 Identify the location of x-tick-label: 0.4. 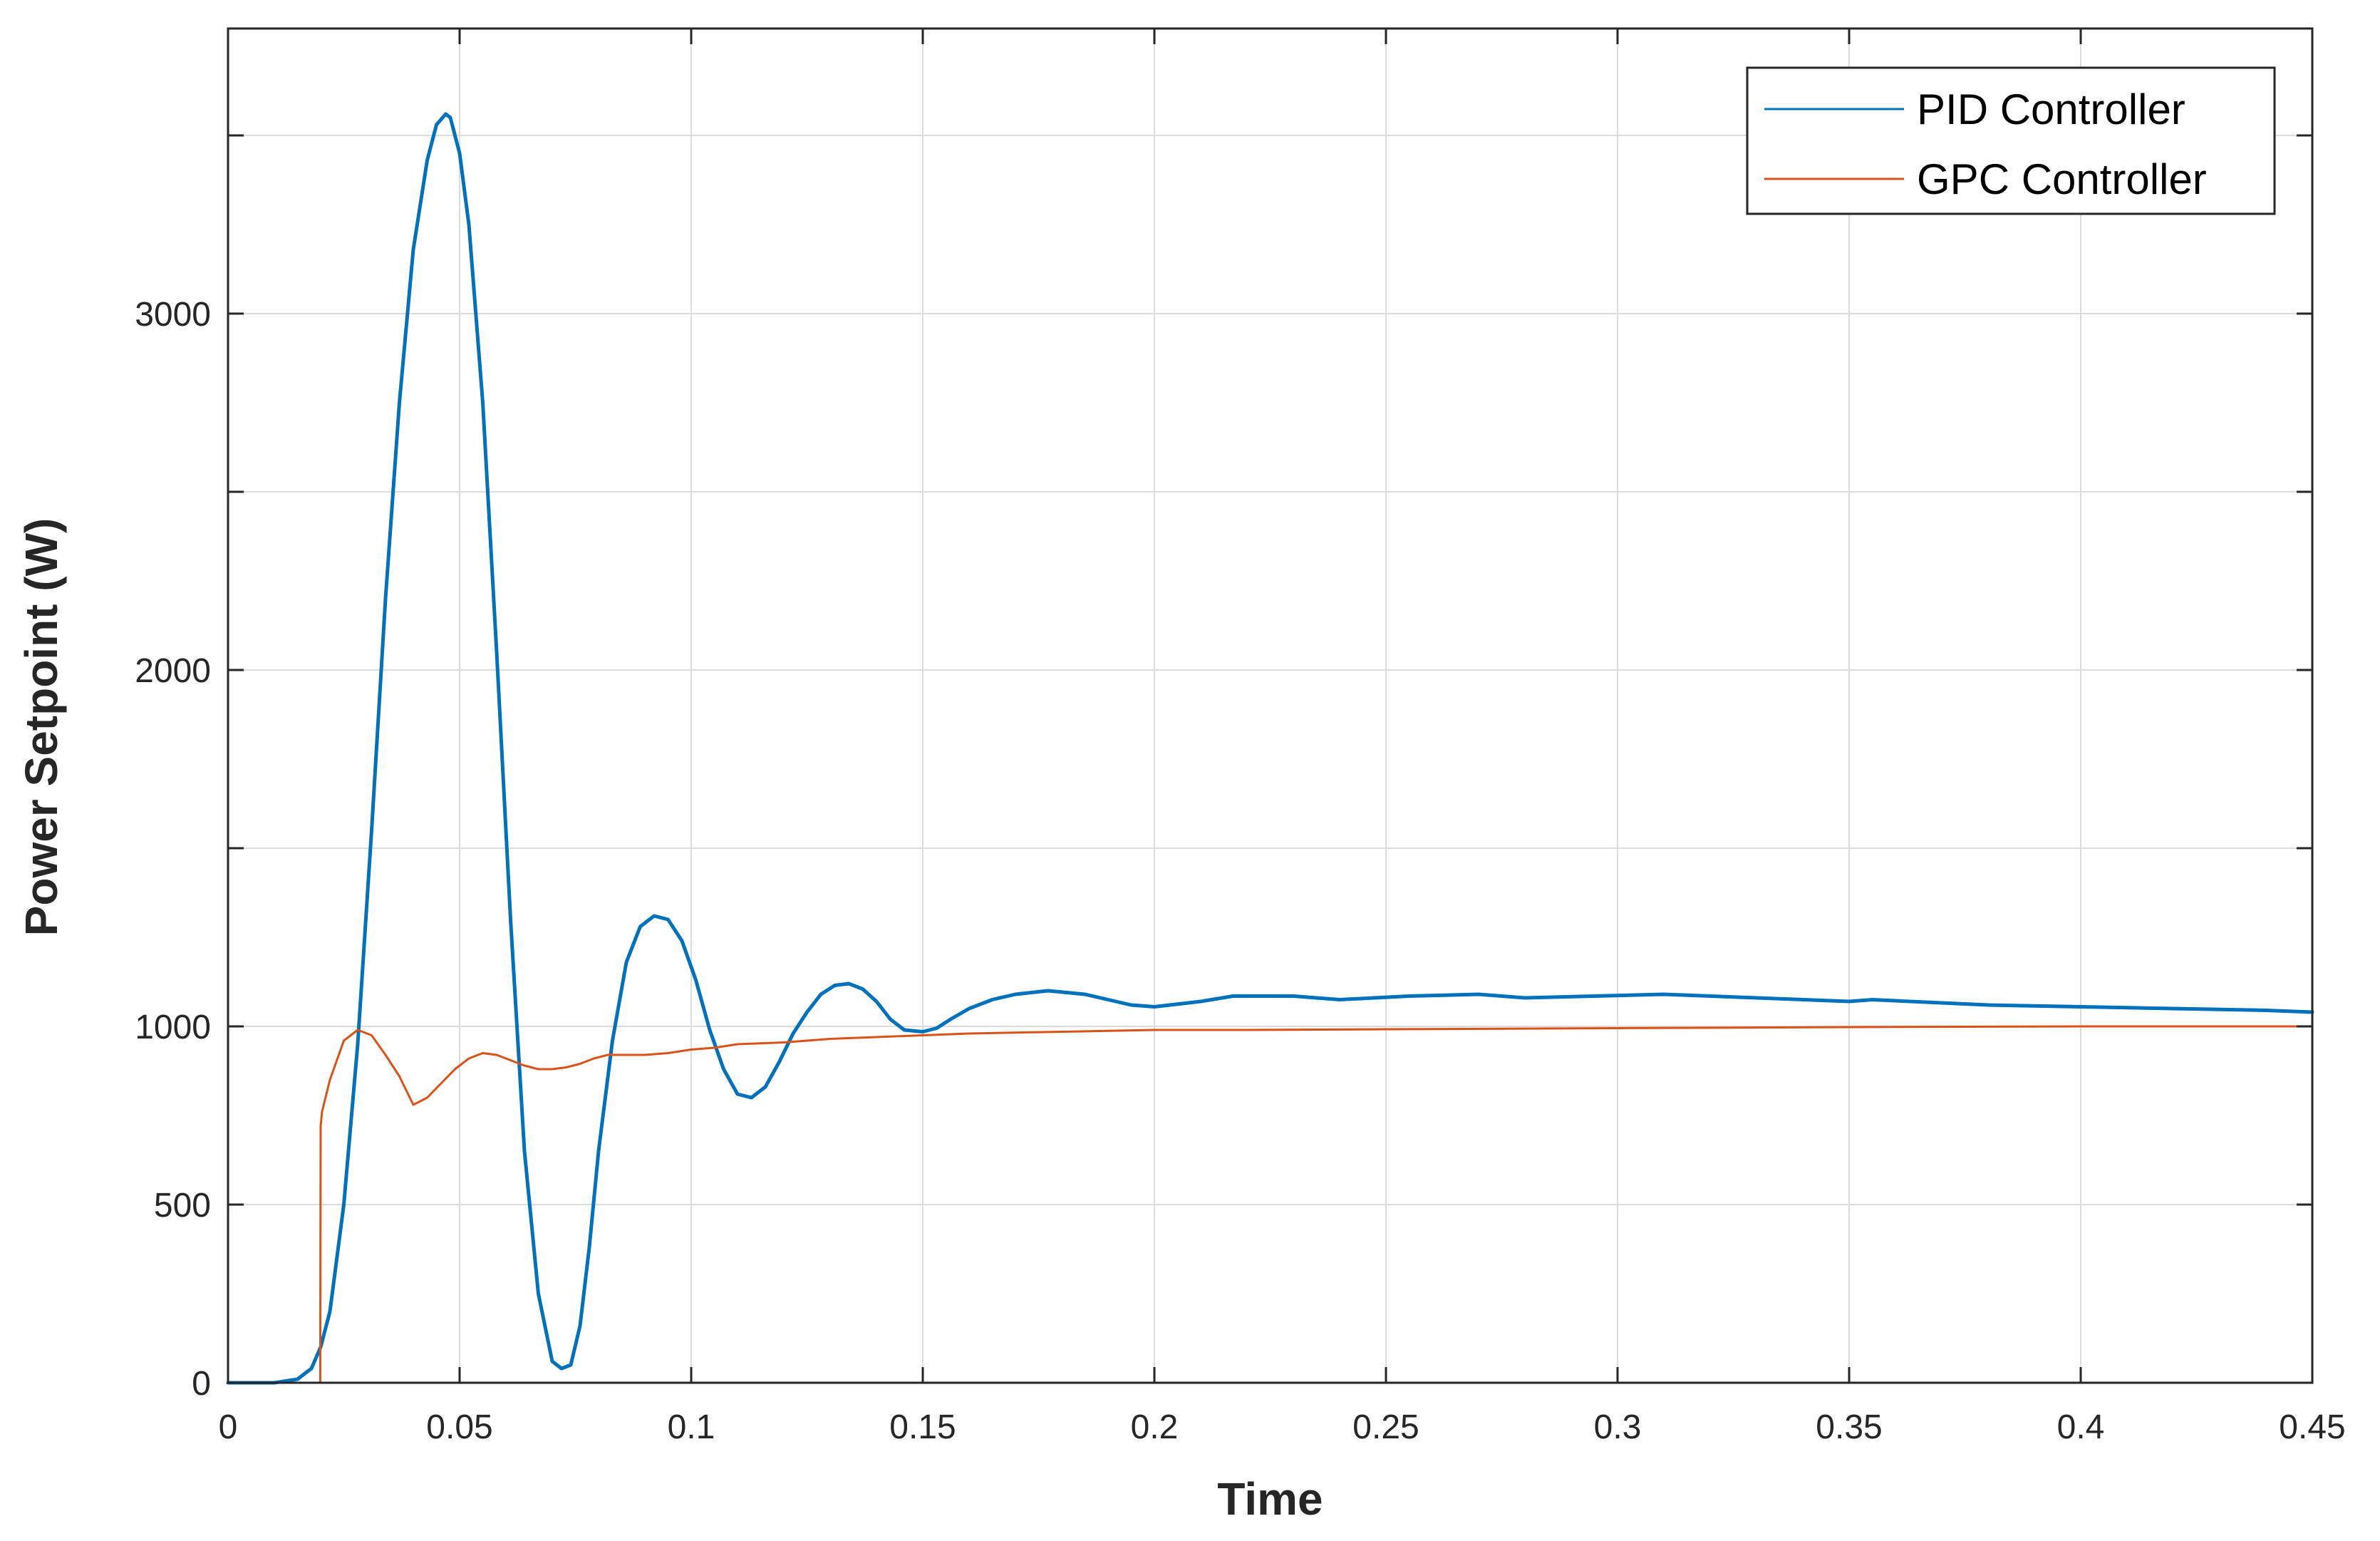
(2081, 1427).